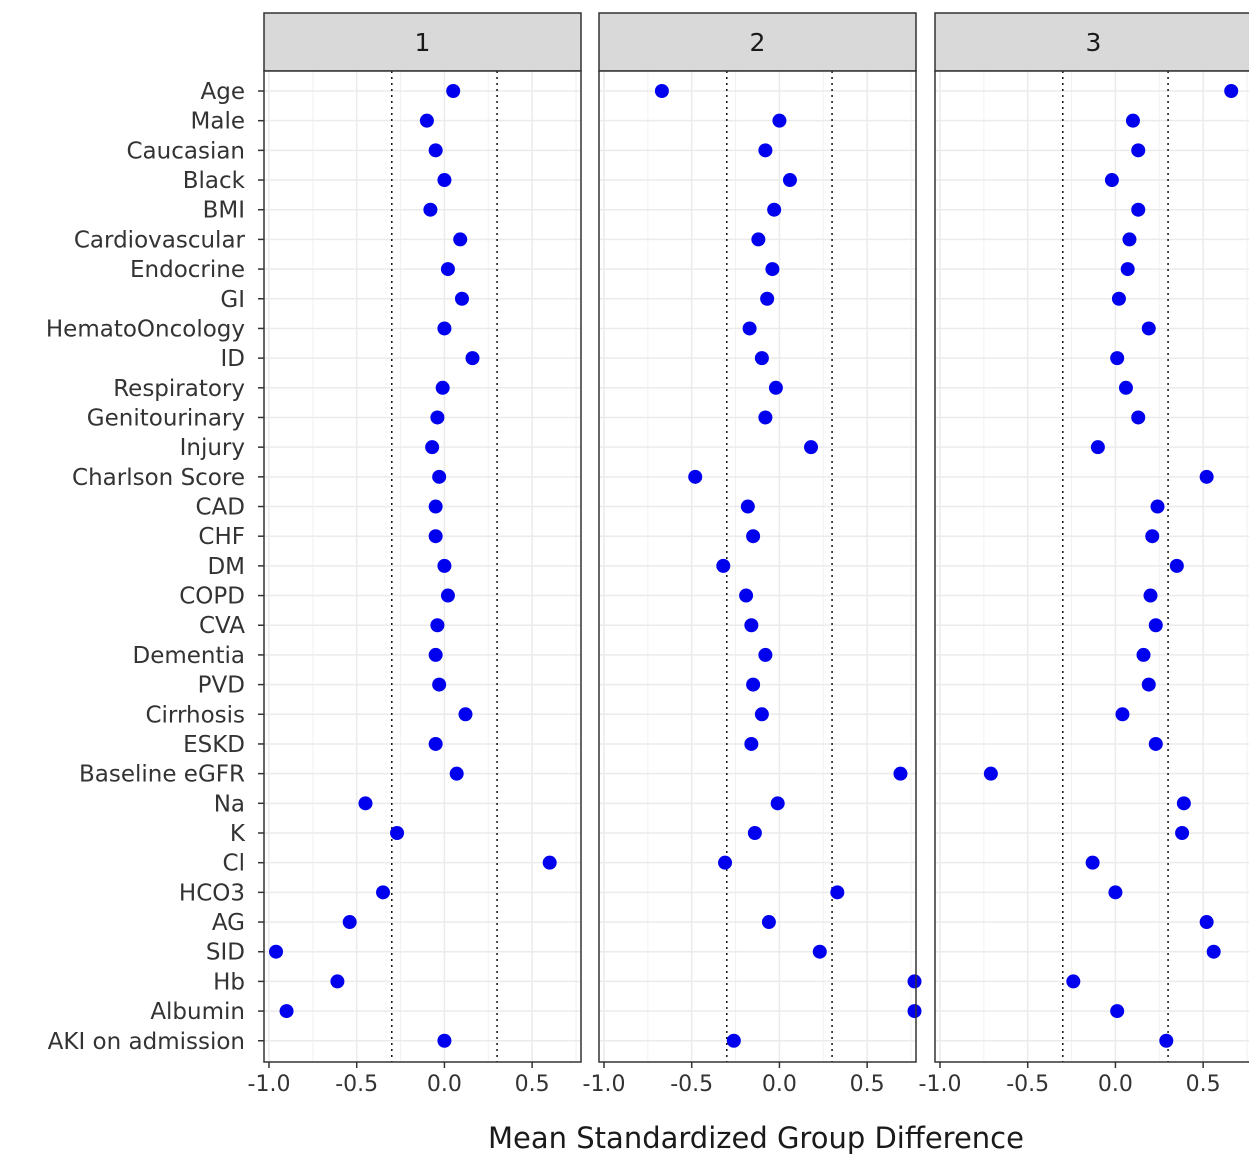 Image resolution: width=1249 pixels, height=1158 pixels. I want to click on y-category-label: Endocrine, so click(187, 270).